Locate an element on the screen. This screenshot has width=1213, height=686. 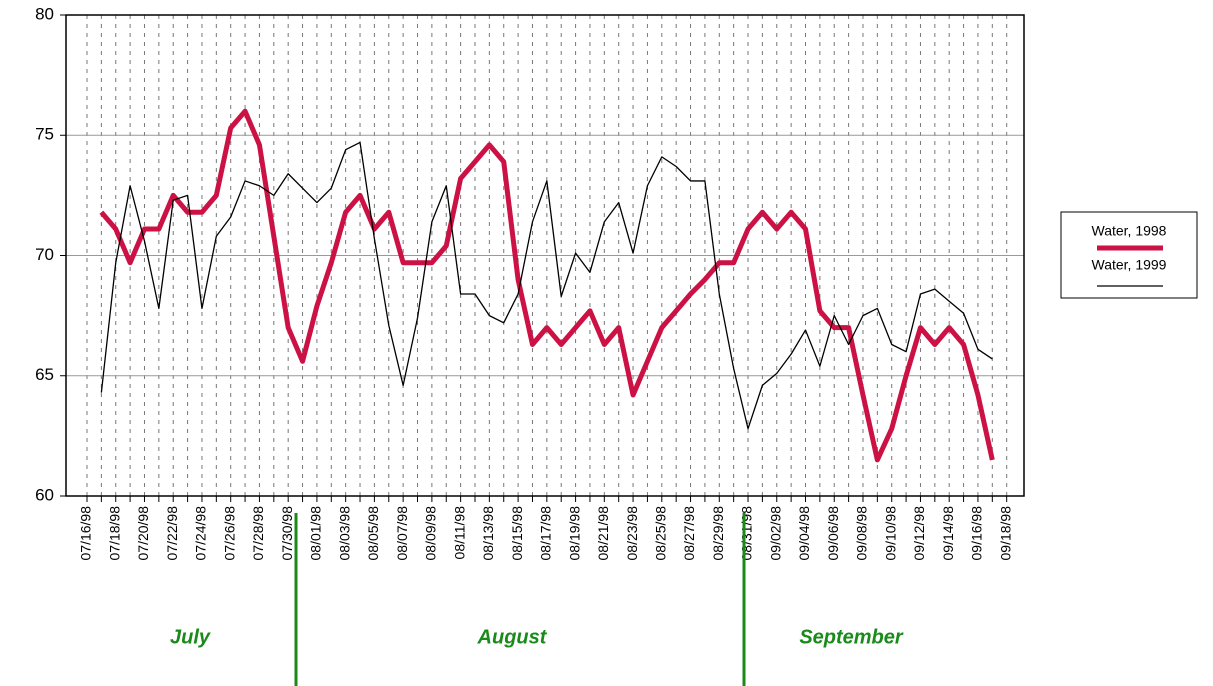
y-tick-label: 60 is located at coordinates (44, 494).